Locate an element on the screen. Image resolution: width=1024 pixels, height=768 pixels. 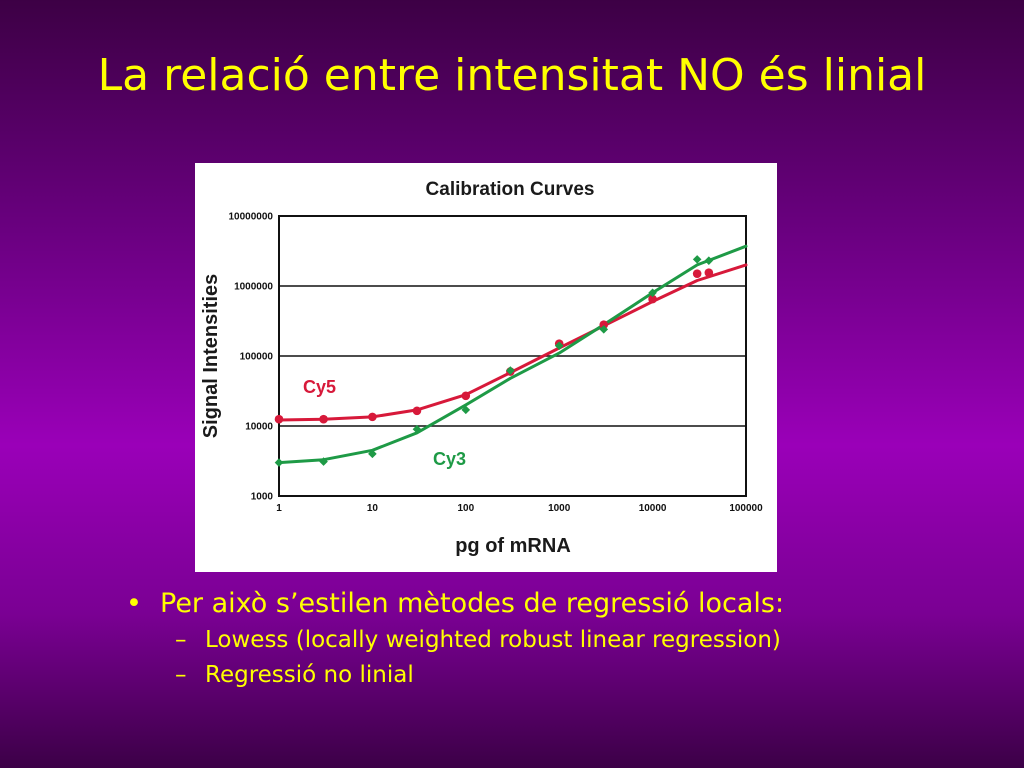
y-tick-label: 1000 is located at coordinates (262, 497).